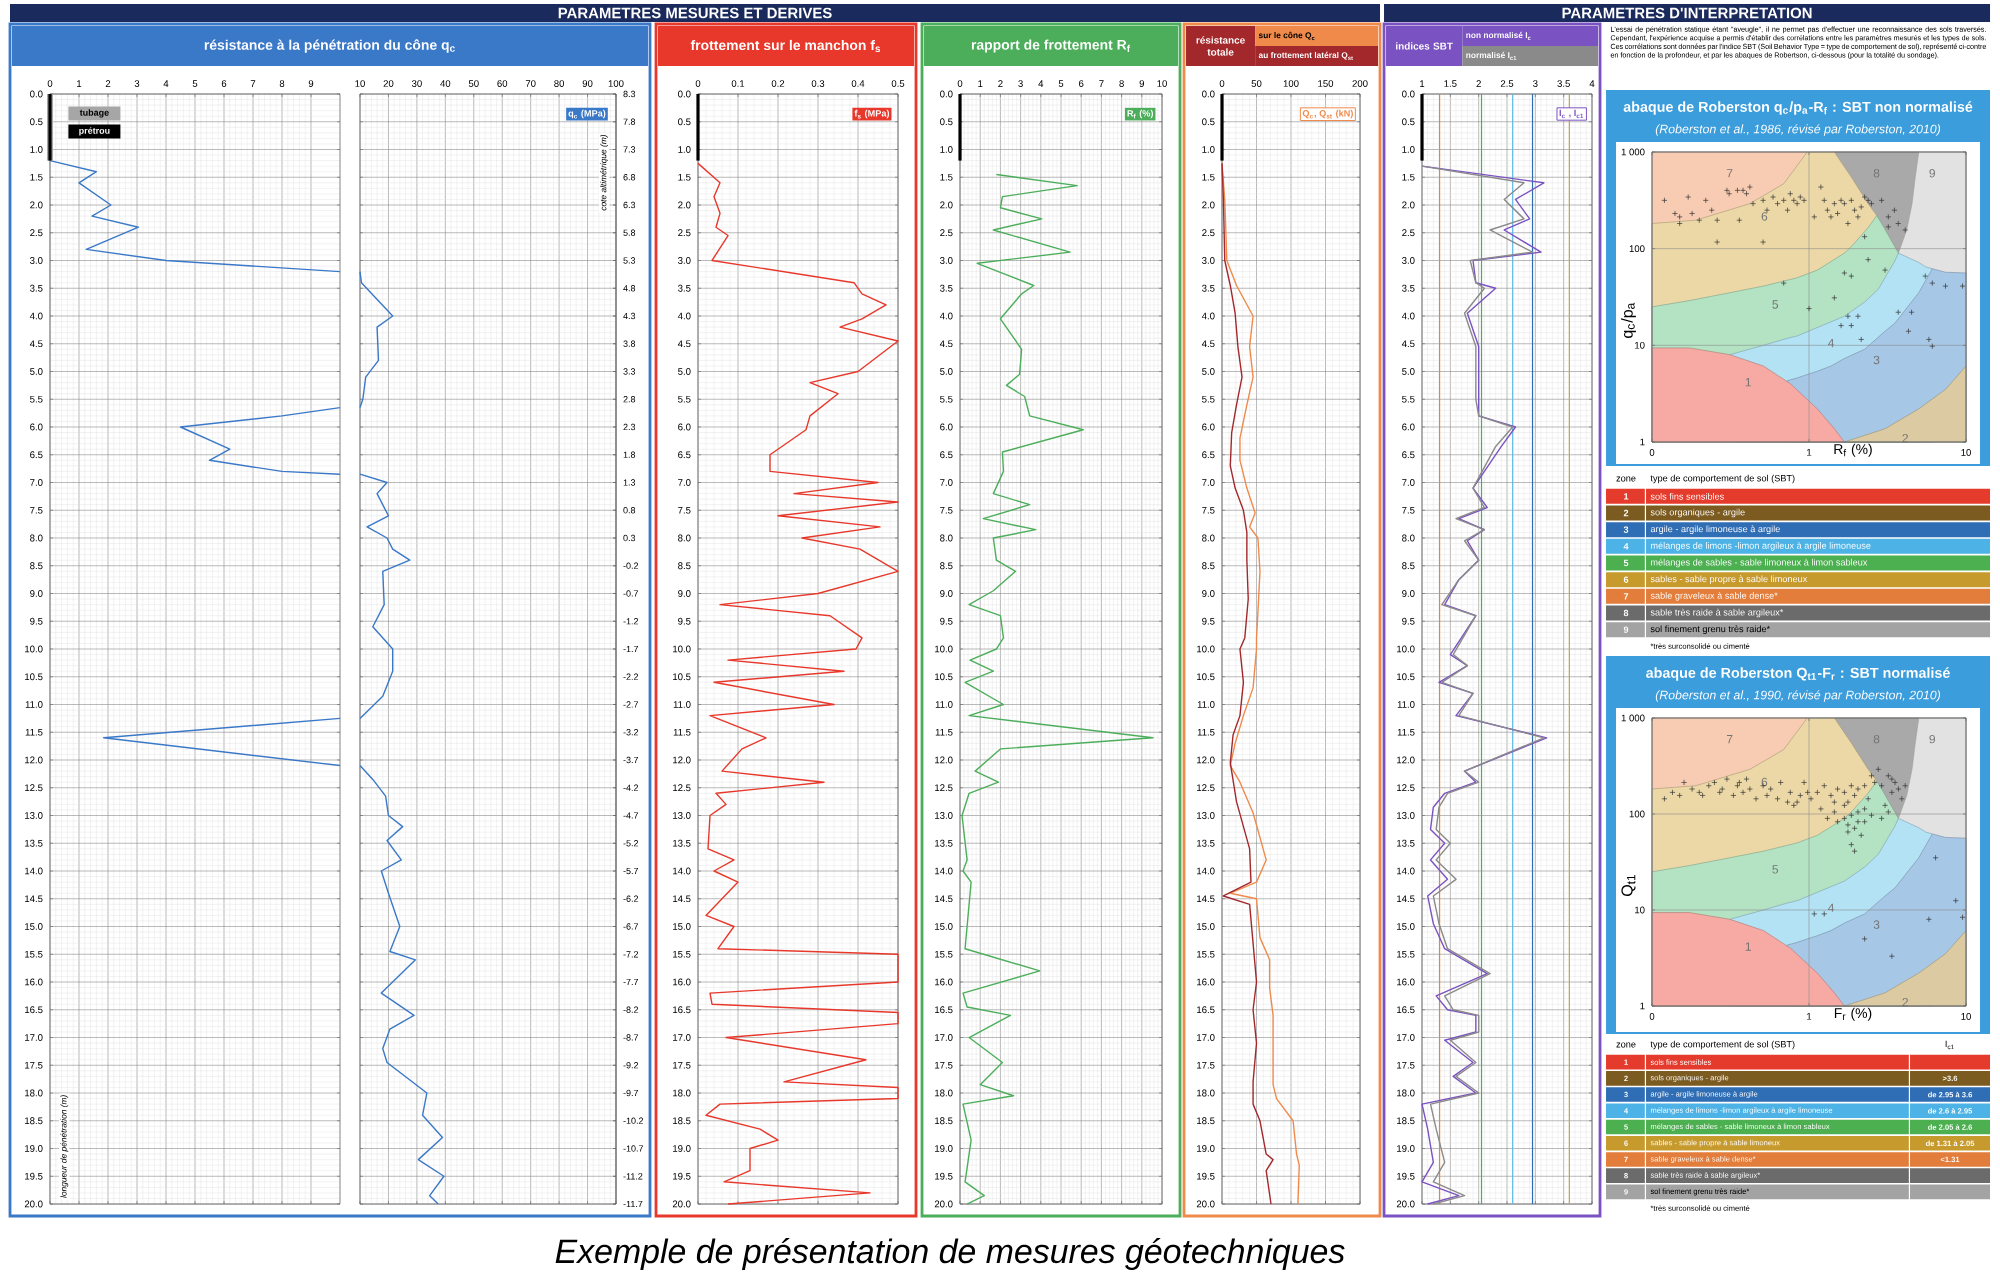  I want to click on text: Exemple de présentation de mesures géotechniques, so click(950, 1254).